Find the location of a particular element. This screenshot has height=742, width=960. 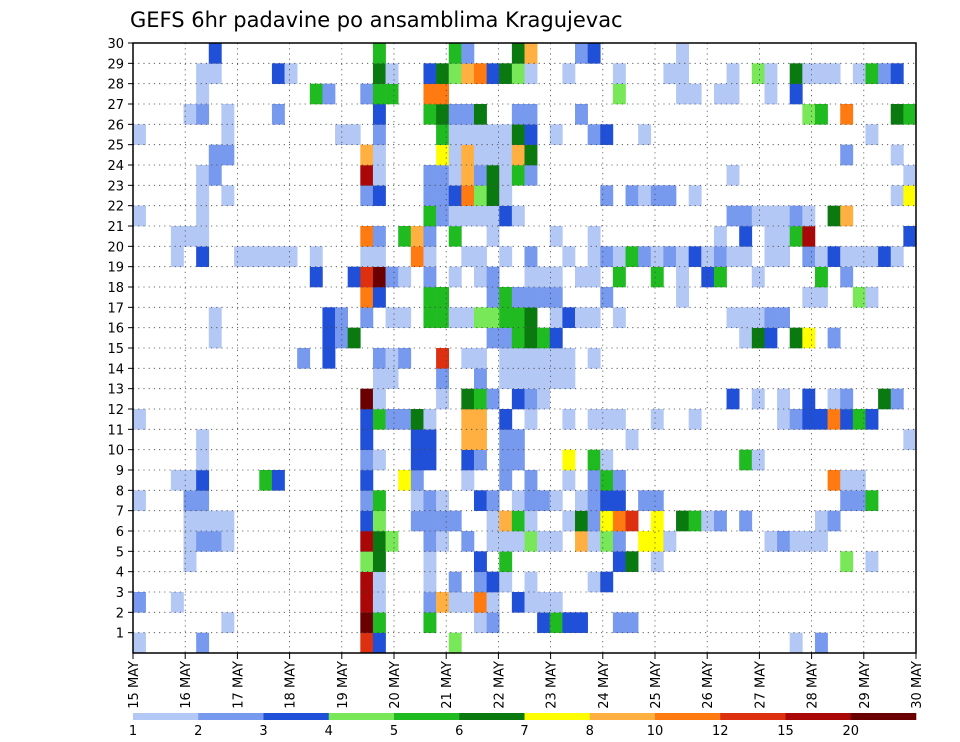

x-tick-label: 20 MAY is located at coordinates (395, 685).